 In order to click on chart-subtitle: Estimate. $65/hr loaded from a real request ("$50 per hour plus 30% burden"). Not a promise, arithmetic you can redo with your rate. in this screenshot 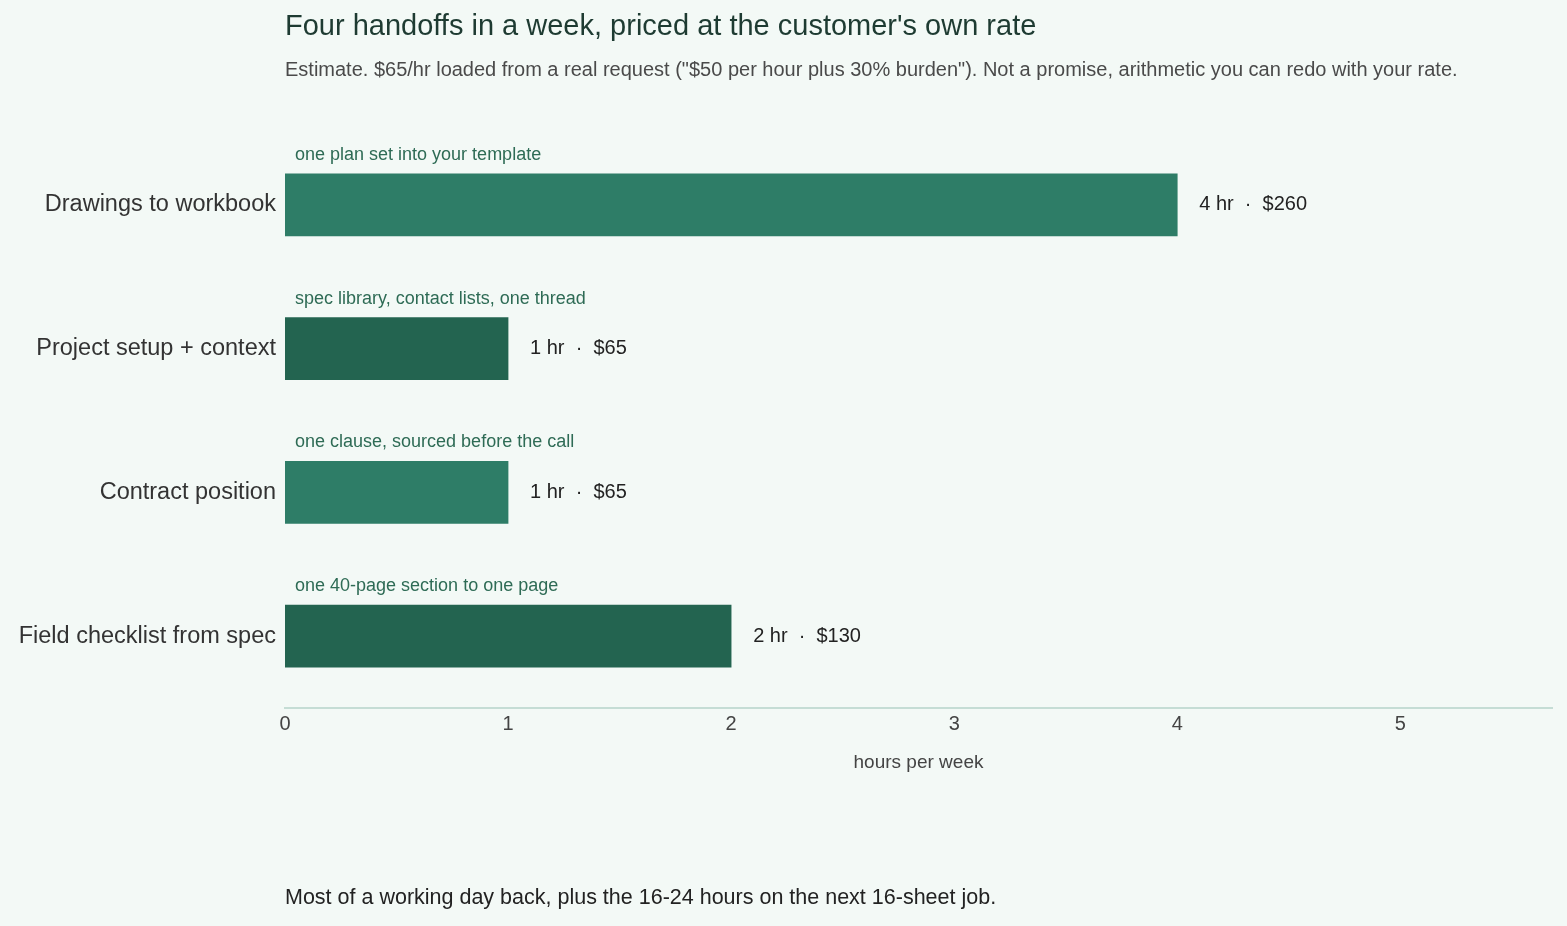, I will do `click(871, 69)`.